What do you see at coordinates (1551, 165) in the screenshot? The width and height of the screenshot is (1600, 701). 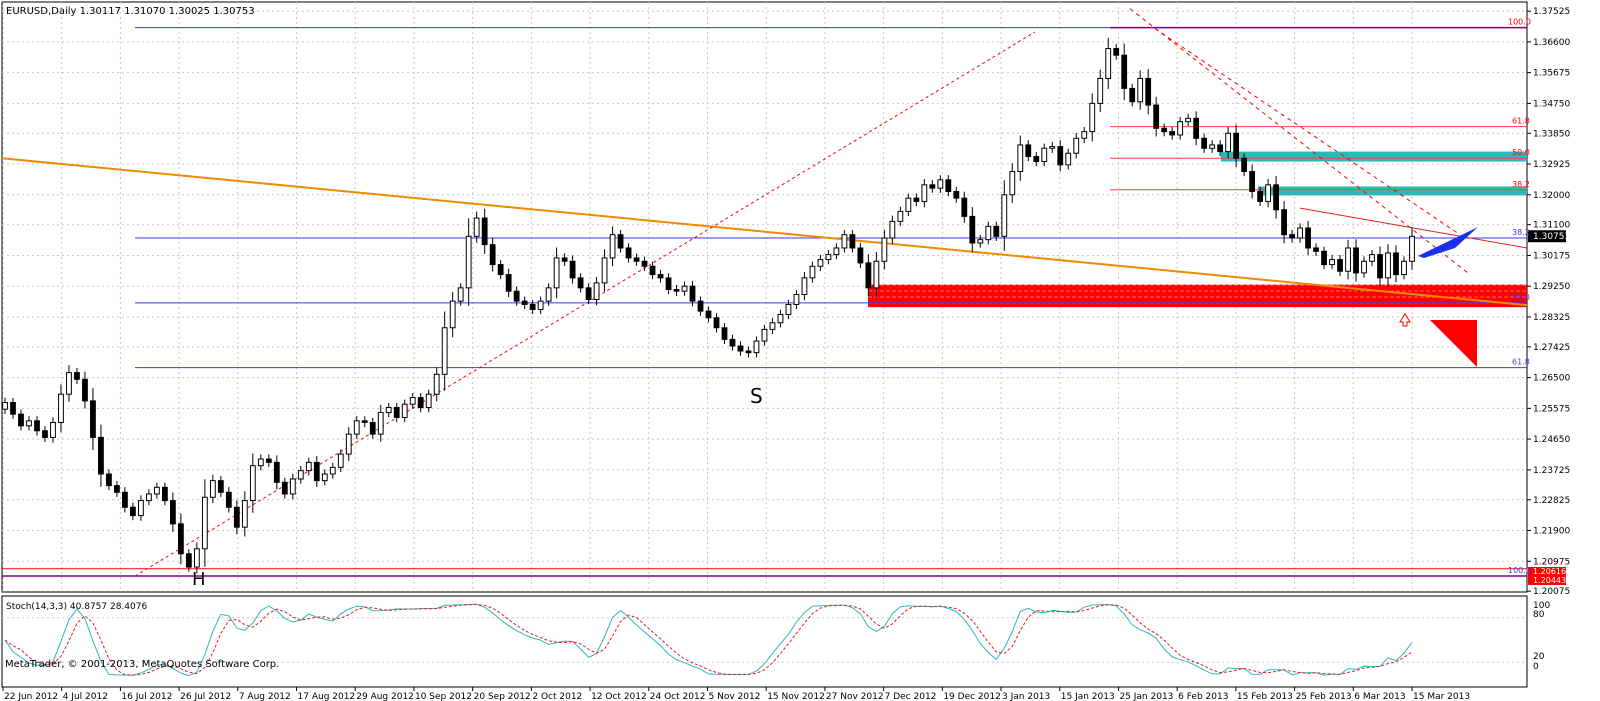 I see `y-tick-label: 1.32925` at bounding box center [1551, 165].